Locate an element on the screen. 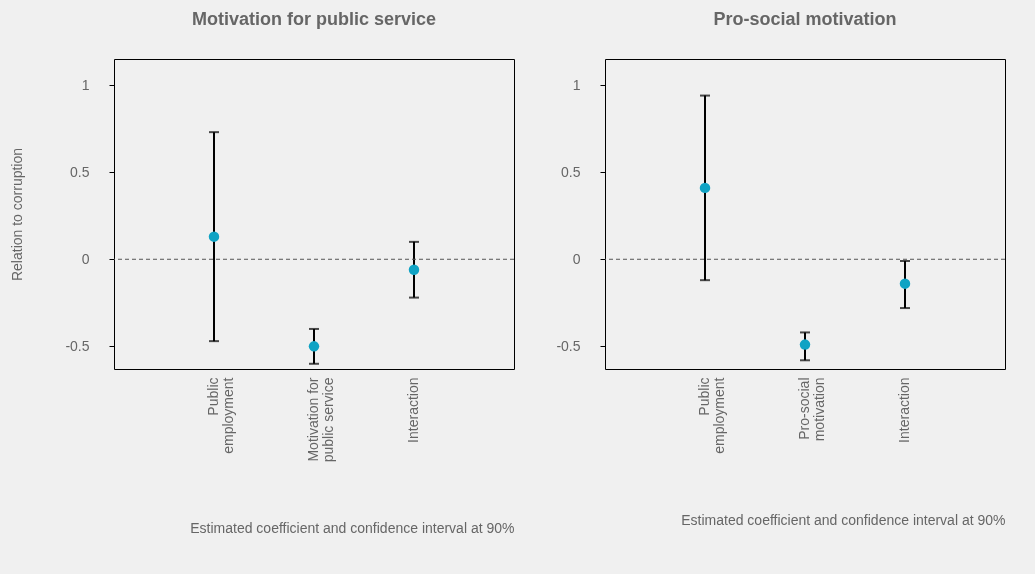 The width and height of the screenshot is (1035, 574). chart-title: Motivation for public service is located at coordinates (314, 19).